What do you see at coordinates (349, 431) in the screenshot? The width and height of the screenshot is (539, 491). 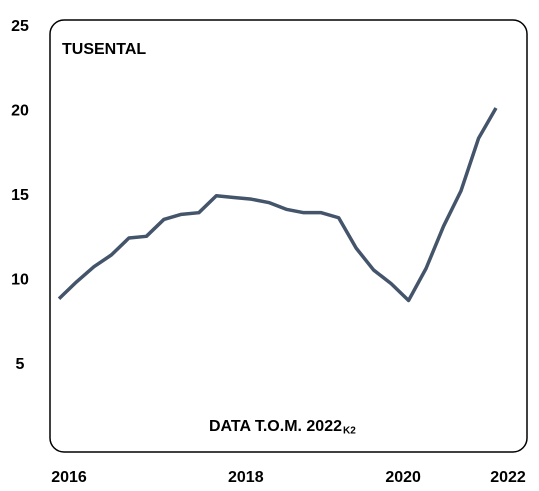 I see `annotation-sub: K2` at bounding box center [349, 431].